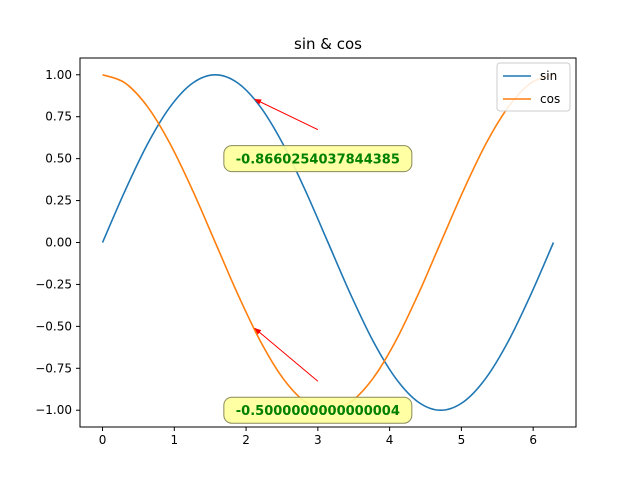  Describe the element at coordinates (390, 440) in the screenshot. I see `x-tick-label: 4` at that location.